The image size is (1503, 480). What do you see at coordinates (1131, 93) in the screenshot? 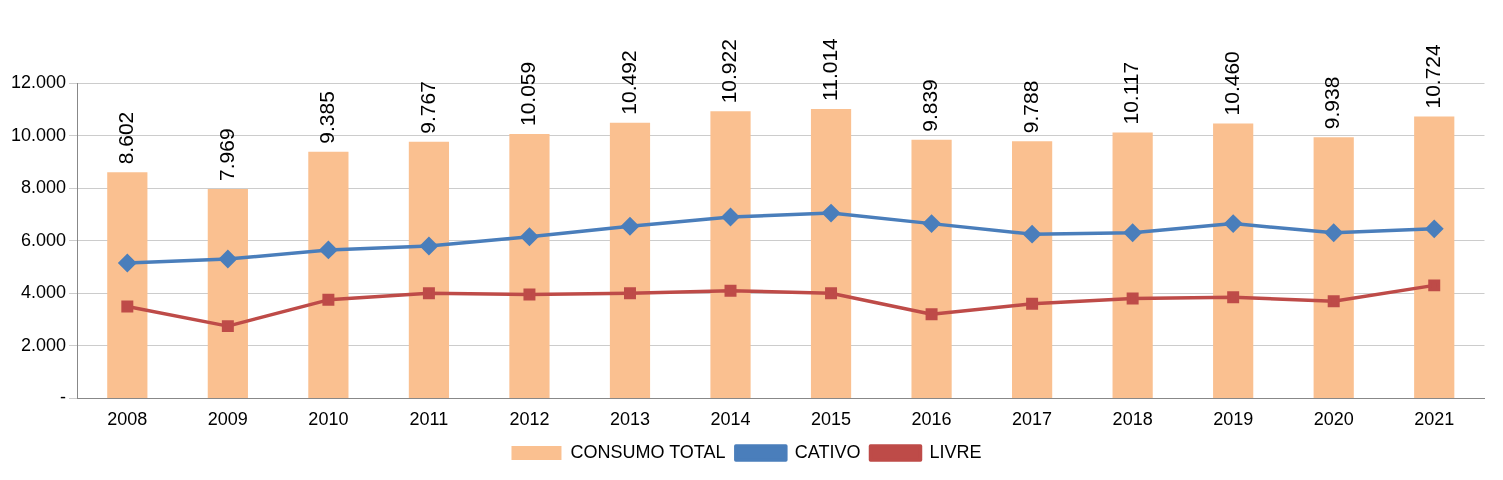
I see `data-label: 10.117` at bounding box center [1131, 93].